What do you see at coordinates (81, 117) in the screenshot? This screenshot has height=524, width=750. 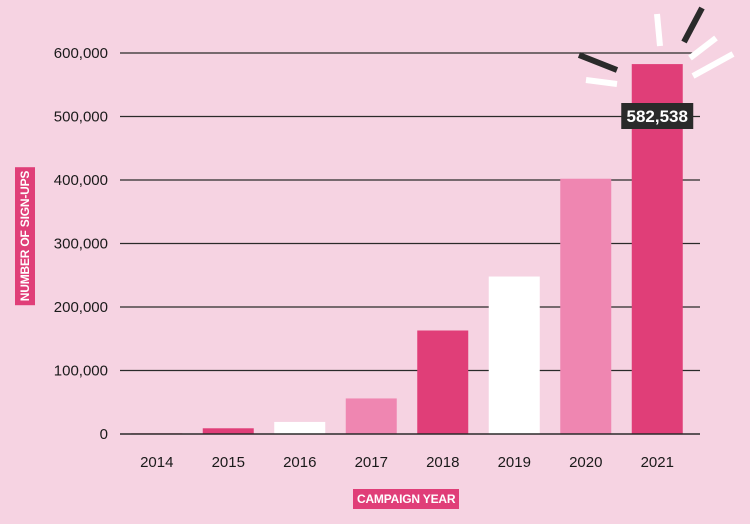 I see `y-tick-label: 500,000` at bounding box center [81, 117].